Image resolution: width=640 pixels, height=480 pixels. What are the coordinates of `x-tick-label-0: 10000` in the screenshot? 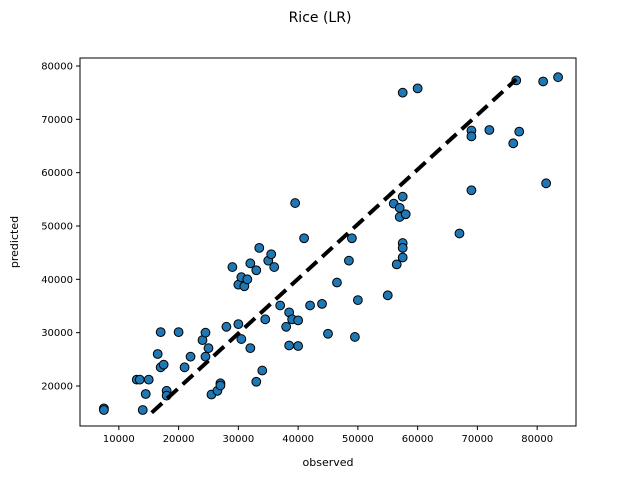 It's located at (119, 439).